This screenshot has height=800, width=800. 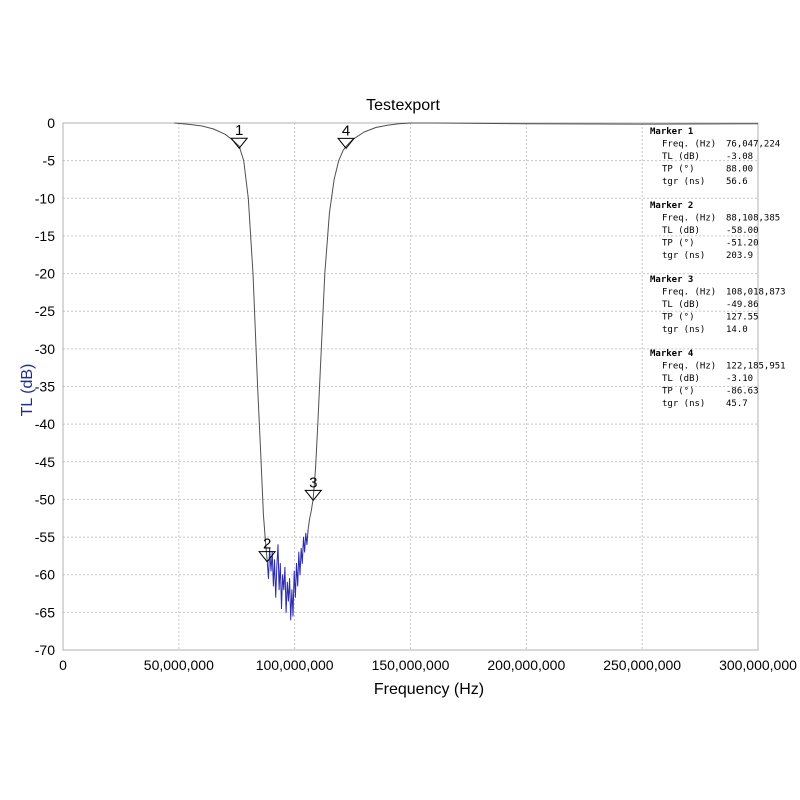 What do you see at coordinates (45, 612) in the screenshot?
I see `y-tick-label: -65` at bounding box center [45, 612].